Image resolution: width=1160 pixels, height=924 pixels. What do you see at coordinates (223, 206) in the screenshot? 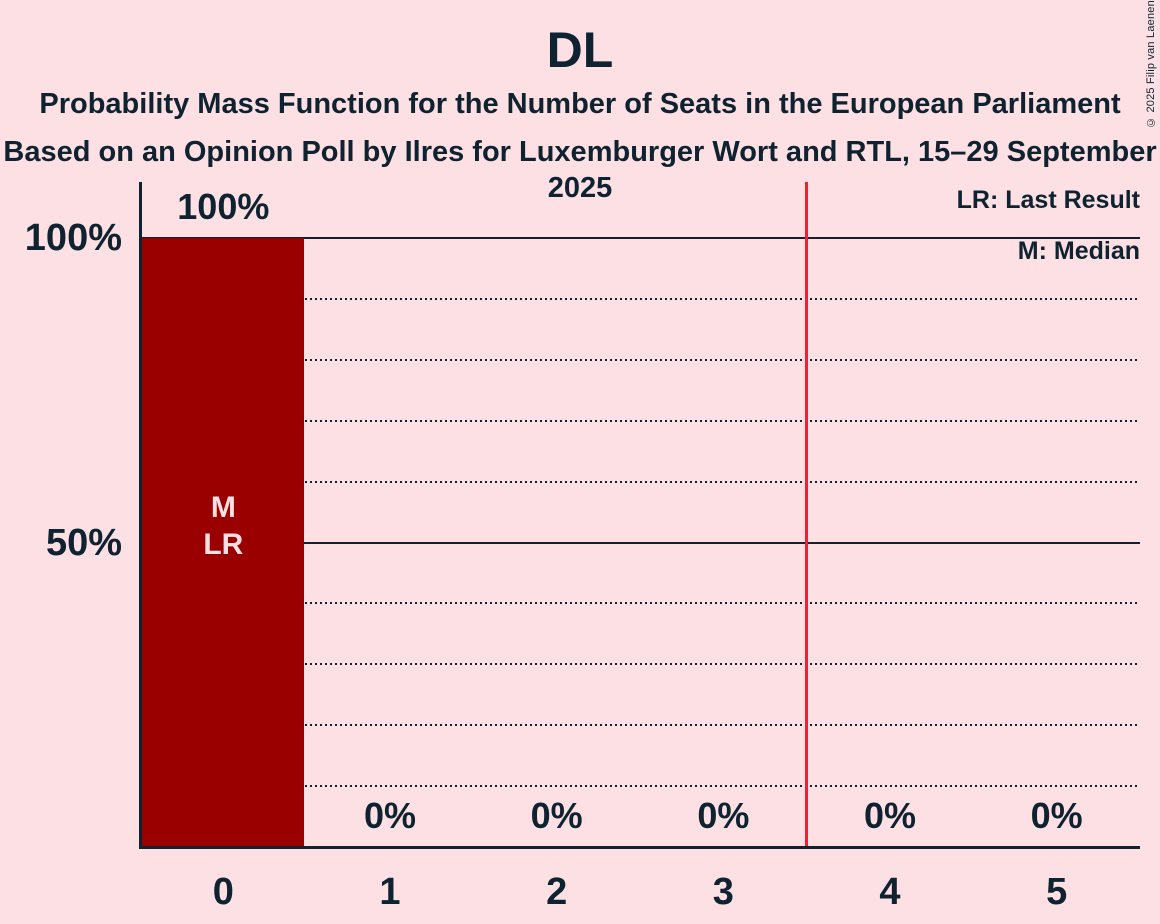
I see `bar-value-label-0: 100%` at bounding box center [223, 206].